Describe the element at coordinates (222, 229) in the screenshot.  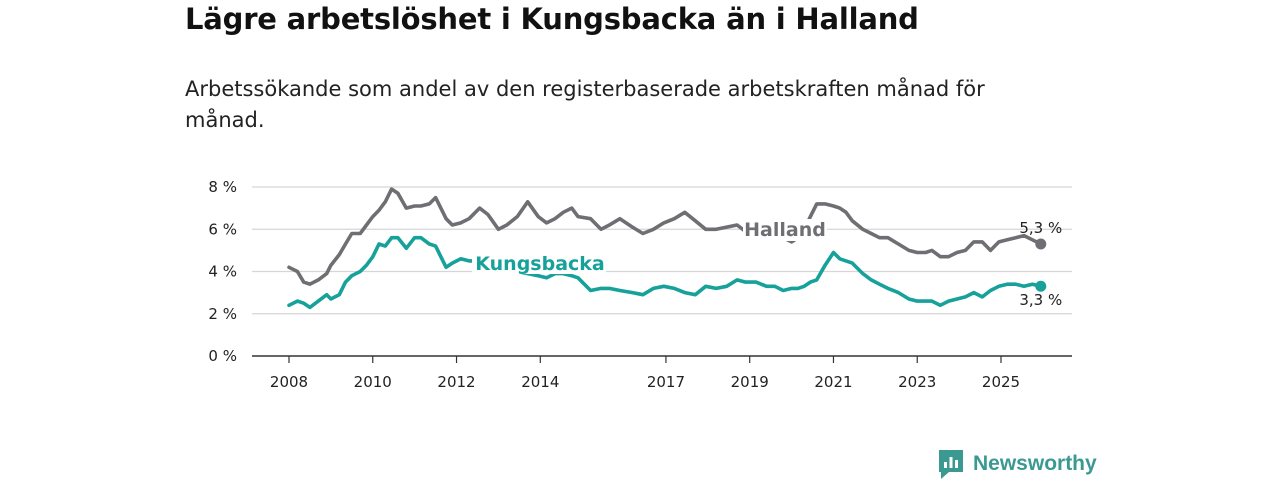
I see `y-tick-label: 6 %` at that location.